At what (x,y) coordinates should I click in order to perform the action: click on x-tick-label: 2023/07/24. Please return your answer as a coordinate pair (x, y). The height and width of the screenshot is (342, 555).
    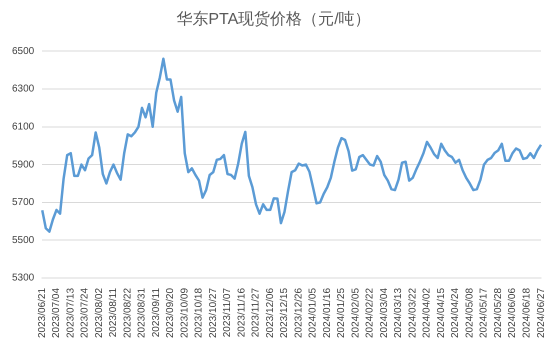
    Looking at the image, I should click on (85, 313).